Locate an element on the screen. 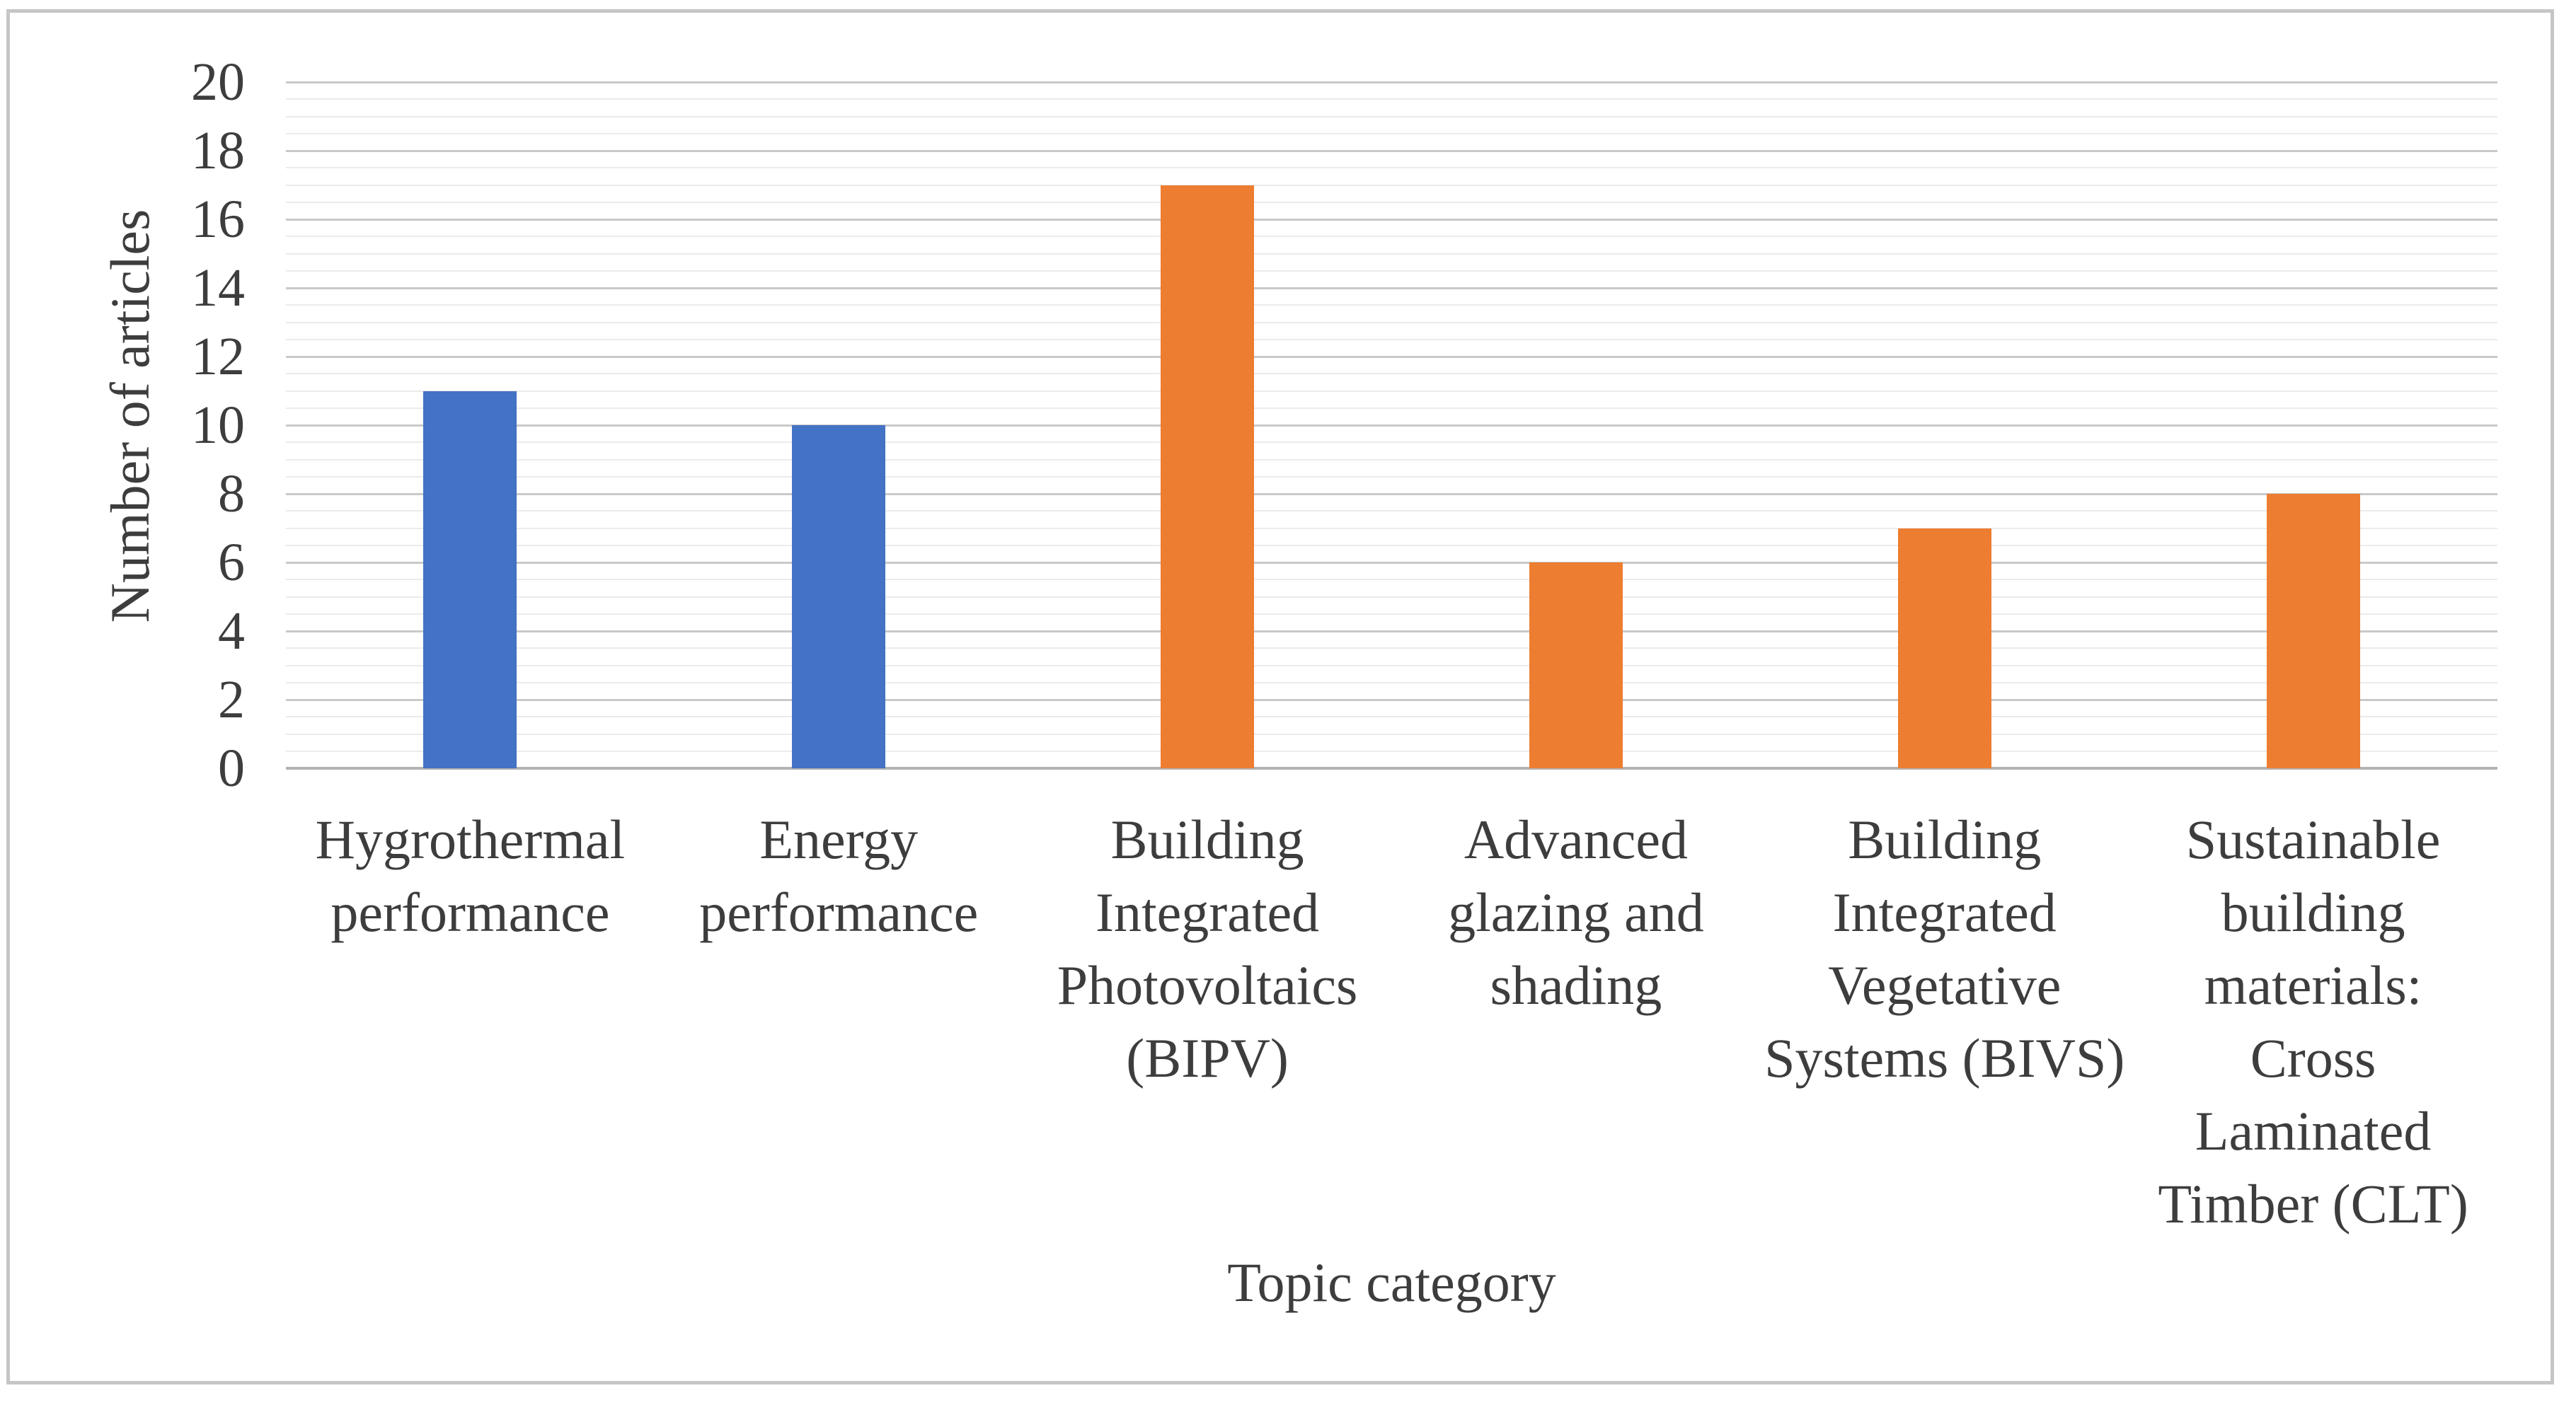  y-tick-label: 6 is located at coordinates (232, 562).